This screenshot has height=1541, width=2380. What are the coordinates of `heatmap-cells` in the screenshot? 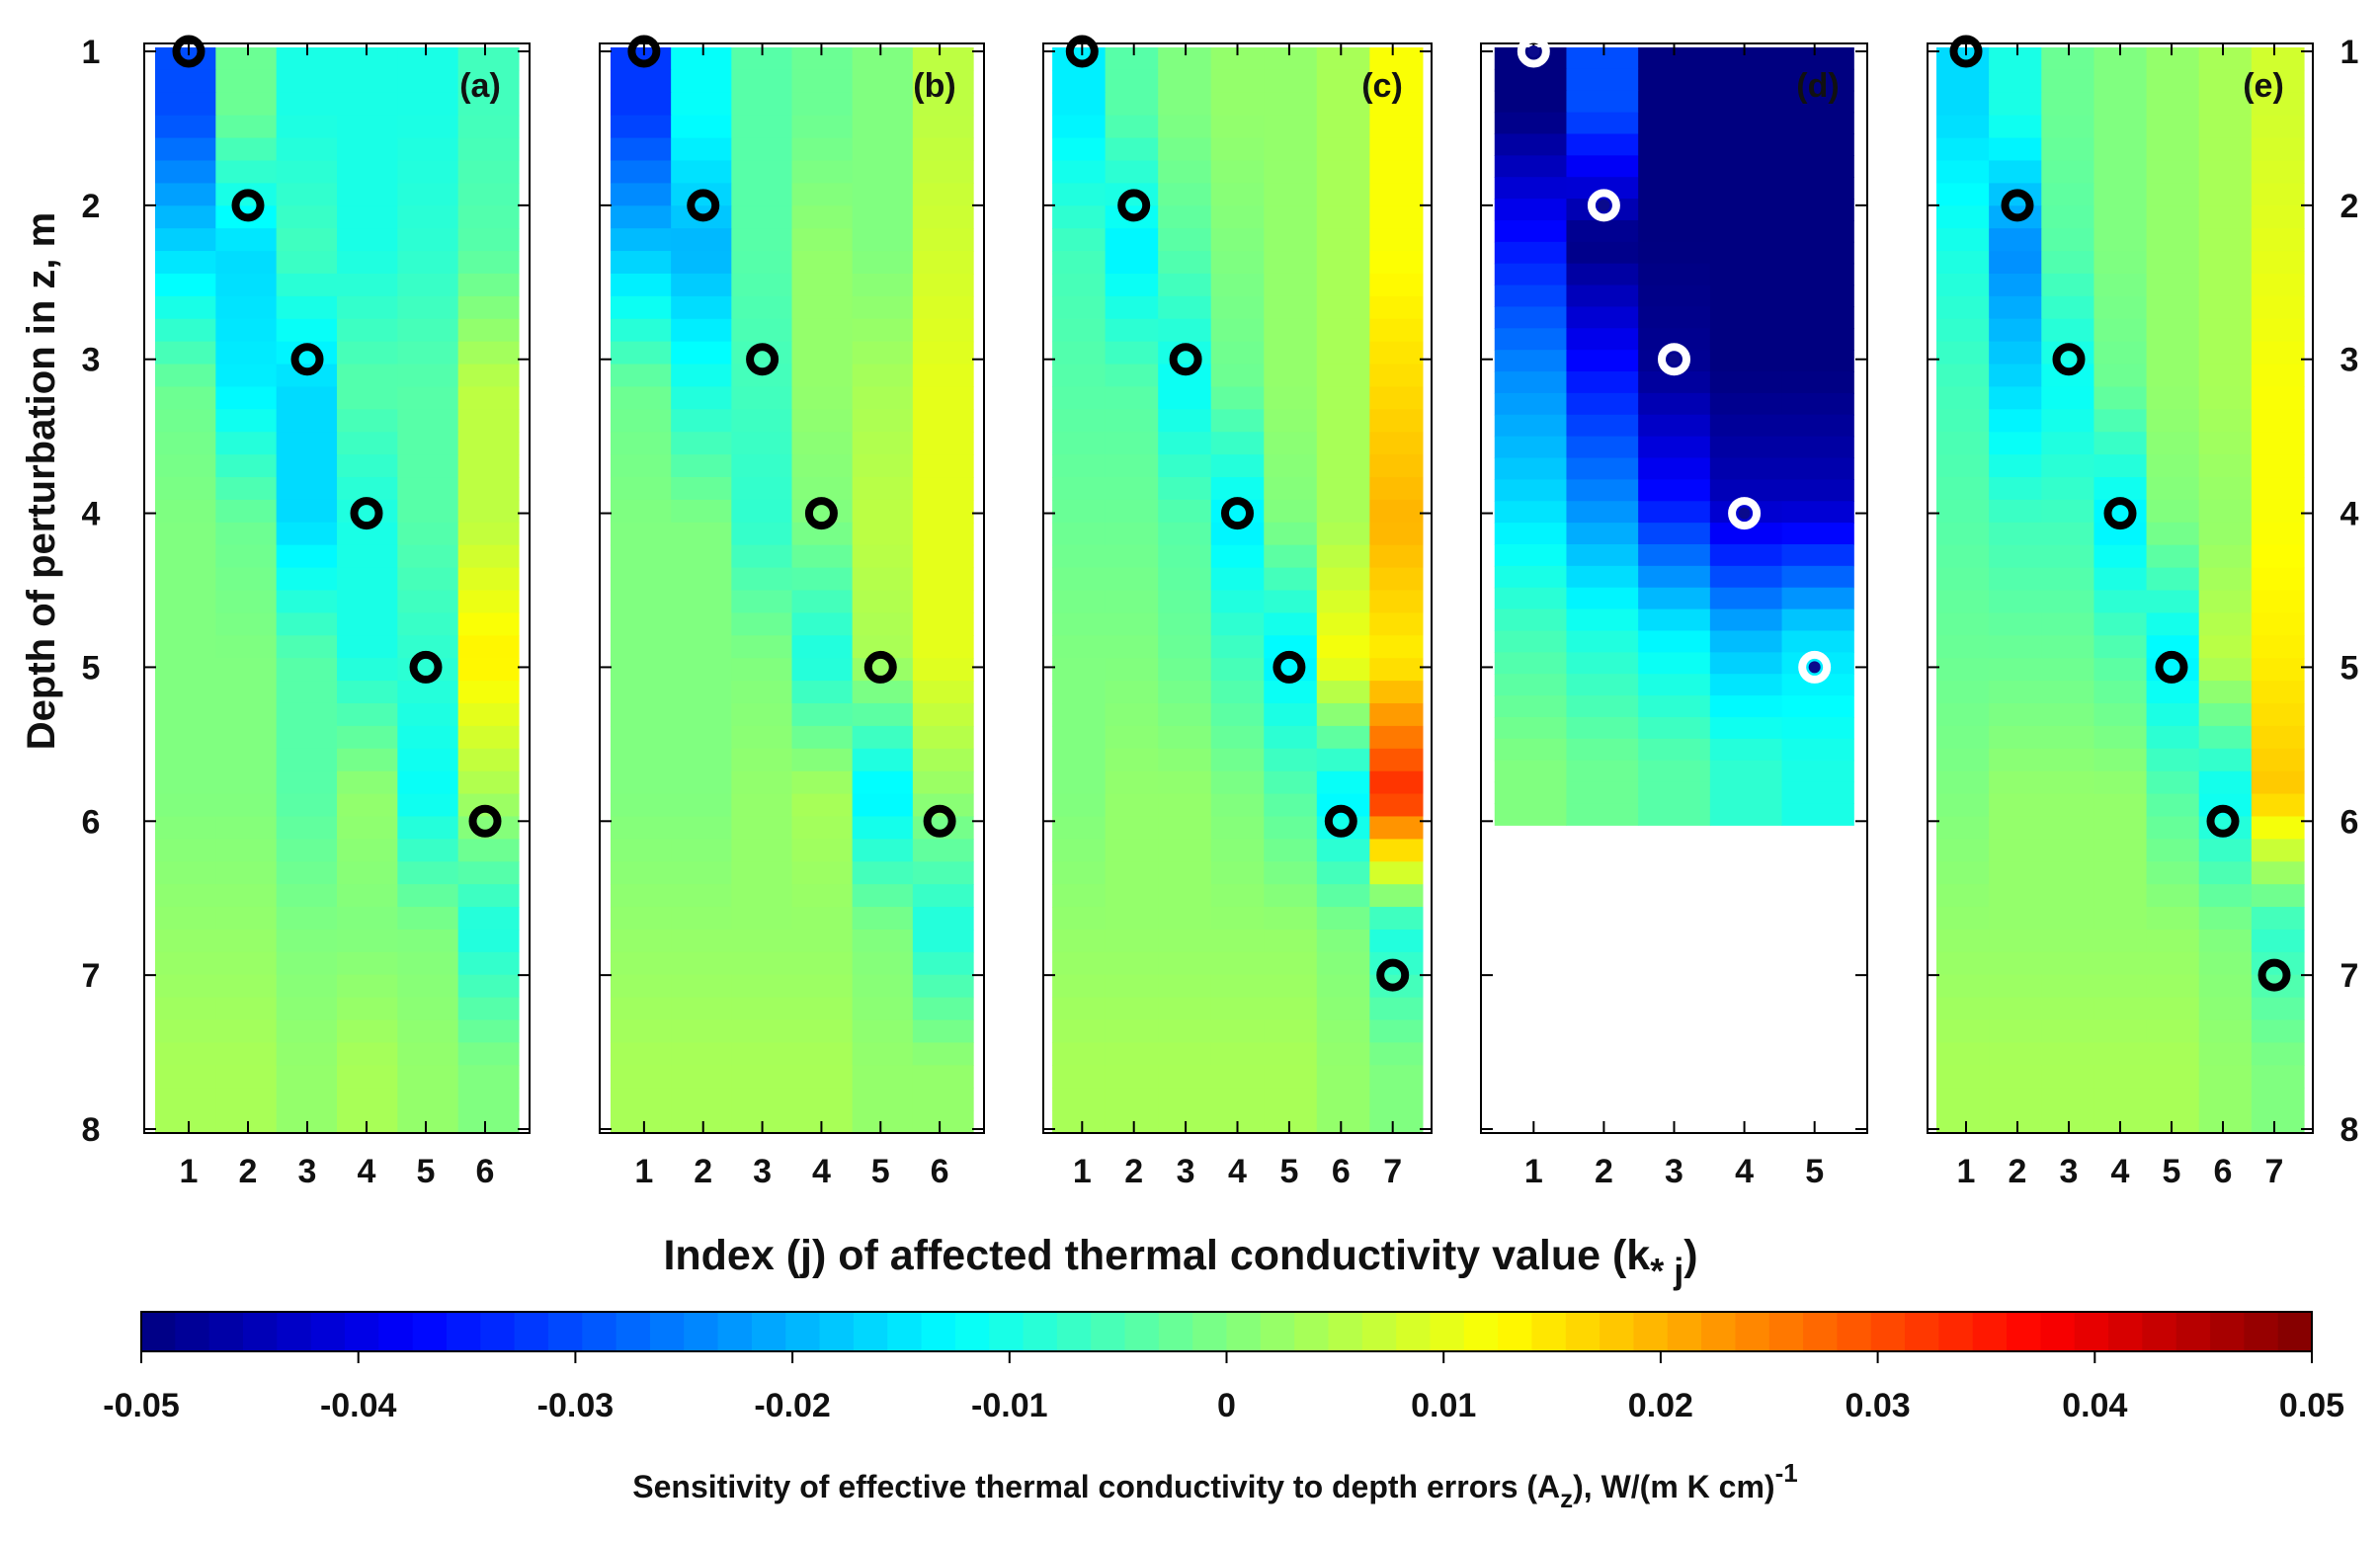 It's located at (1674, 436).